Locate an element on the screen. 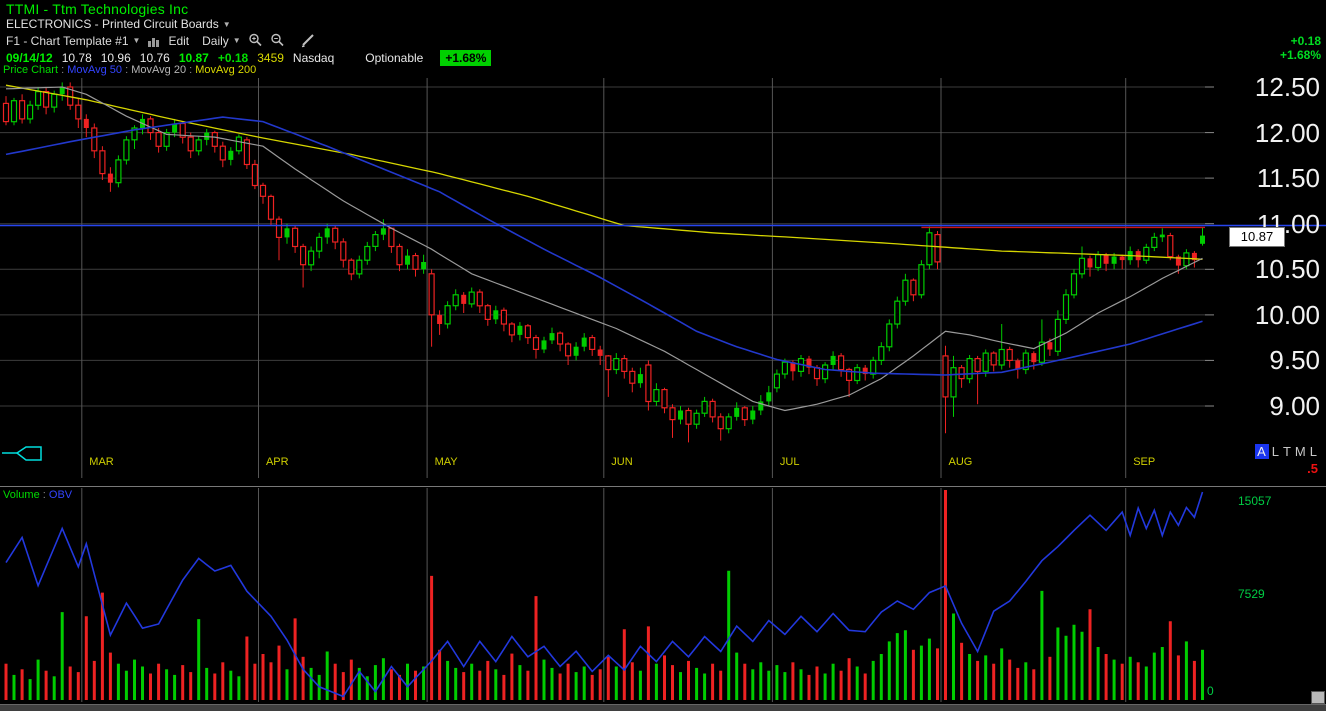 This screenshot has width=1326, height=711. zoom-preset-t-2: T is located at coordinates (1287, 451).